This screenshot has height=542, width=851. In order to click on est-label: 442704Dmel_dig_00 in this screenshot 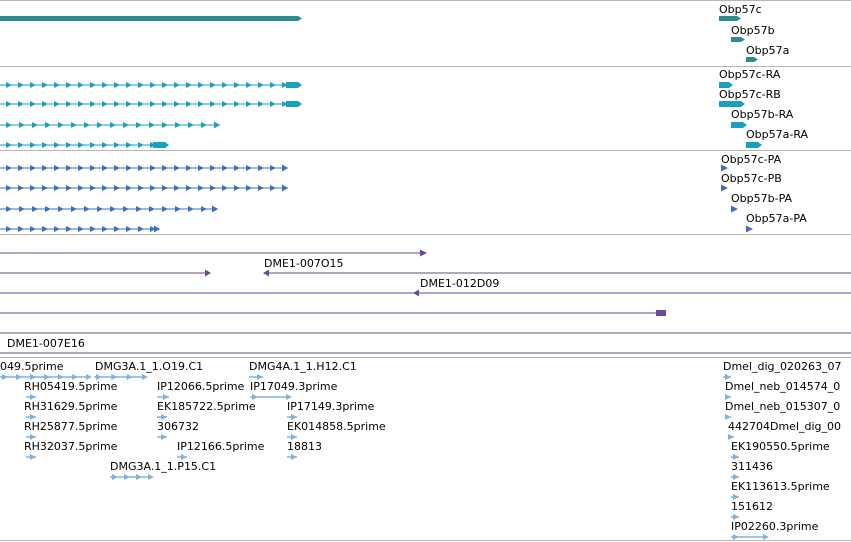, I will do `click(784, 426)`.